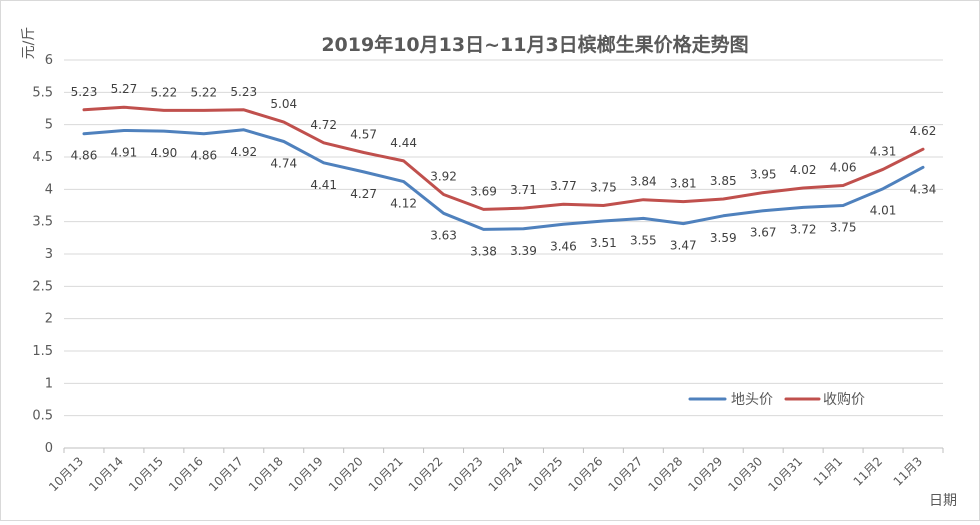  I want to click on data-label: 4.34, so click(923, 189).